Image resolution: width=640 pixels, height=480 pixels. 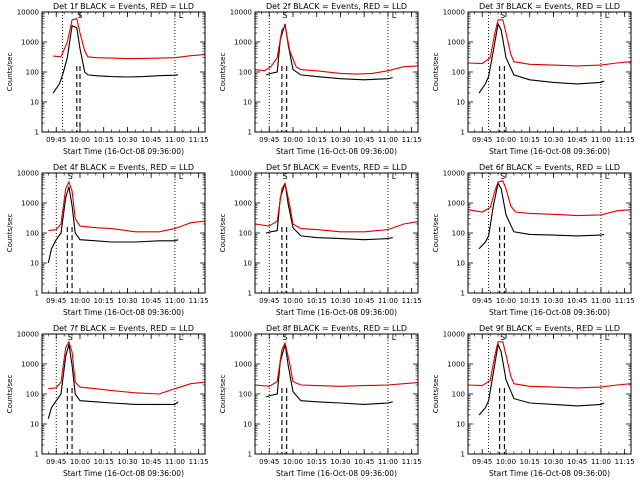 What do you see at coordinates (549, 167) in the screenshot?
I see `chart-title: Det 6f BLACK = Events, RED = LLD` at bounding box center [549, 167].